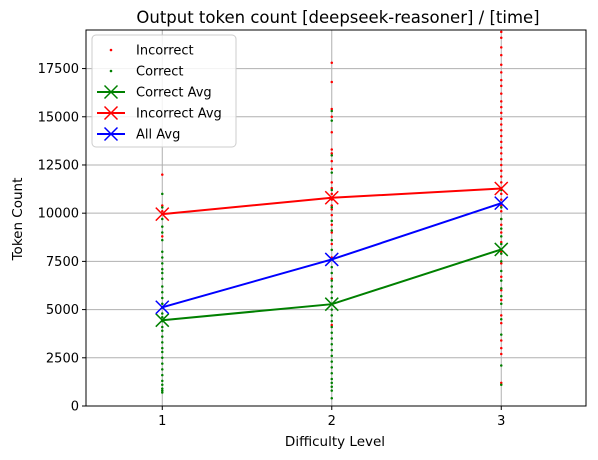 This screenshot has width=598, height=460. I want to click on legend-label: Incorrect, so click(165, 51).